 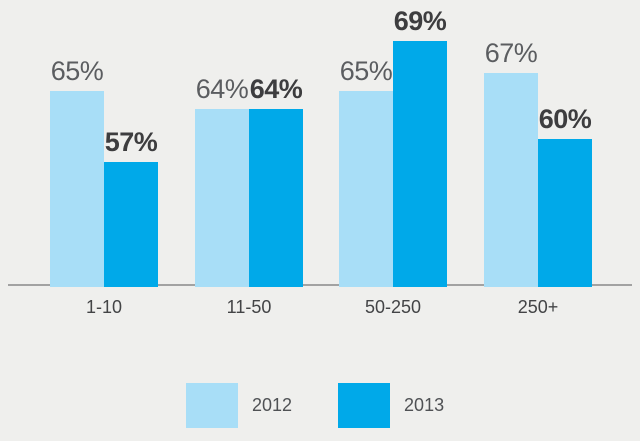 I want to click on legend-swatch-2012, so click(x=212, y=405).